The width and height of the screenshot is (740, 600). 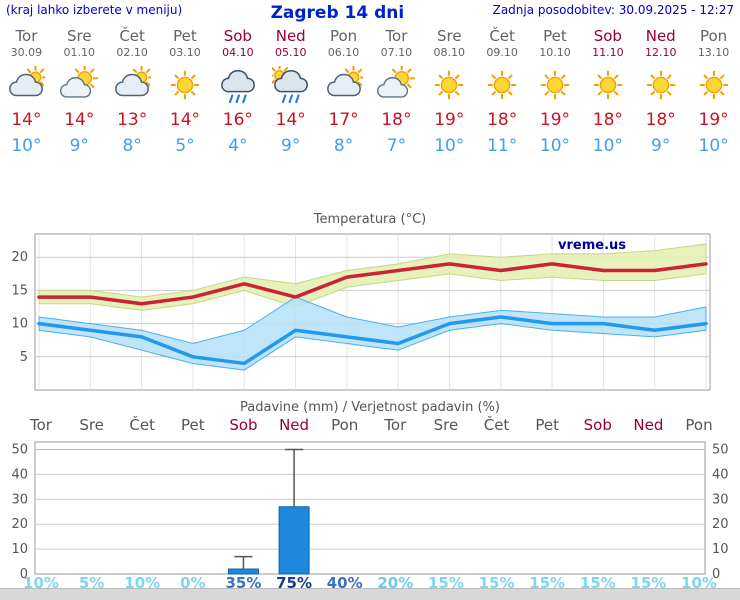 I want to click on low-temperature: 8°, so click(x=343, y=146).